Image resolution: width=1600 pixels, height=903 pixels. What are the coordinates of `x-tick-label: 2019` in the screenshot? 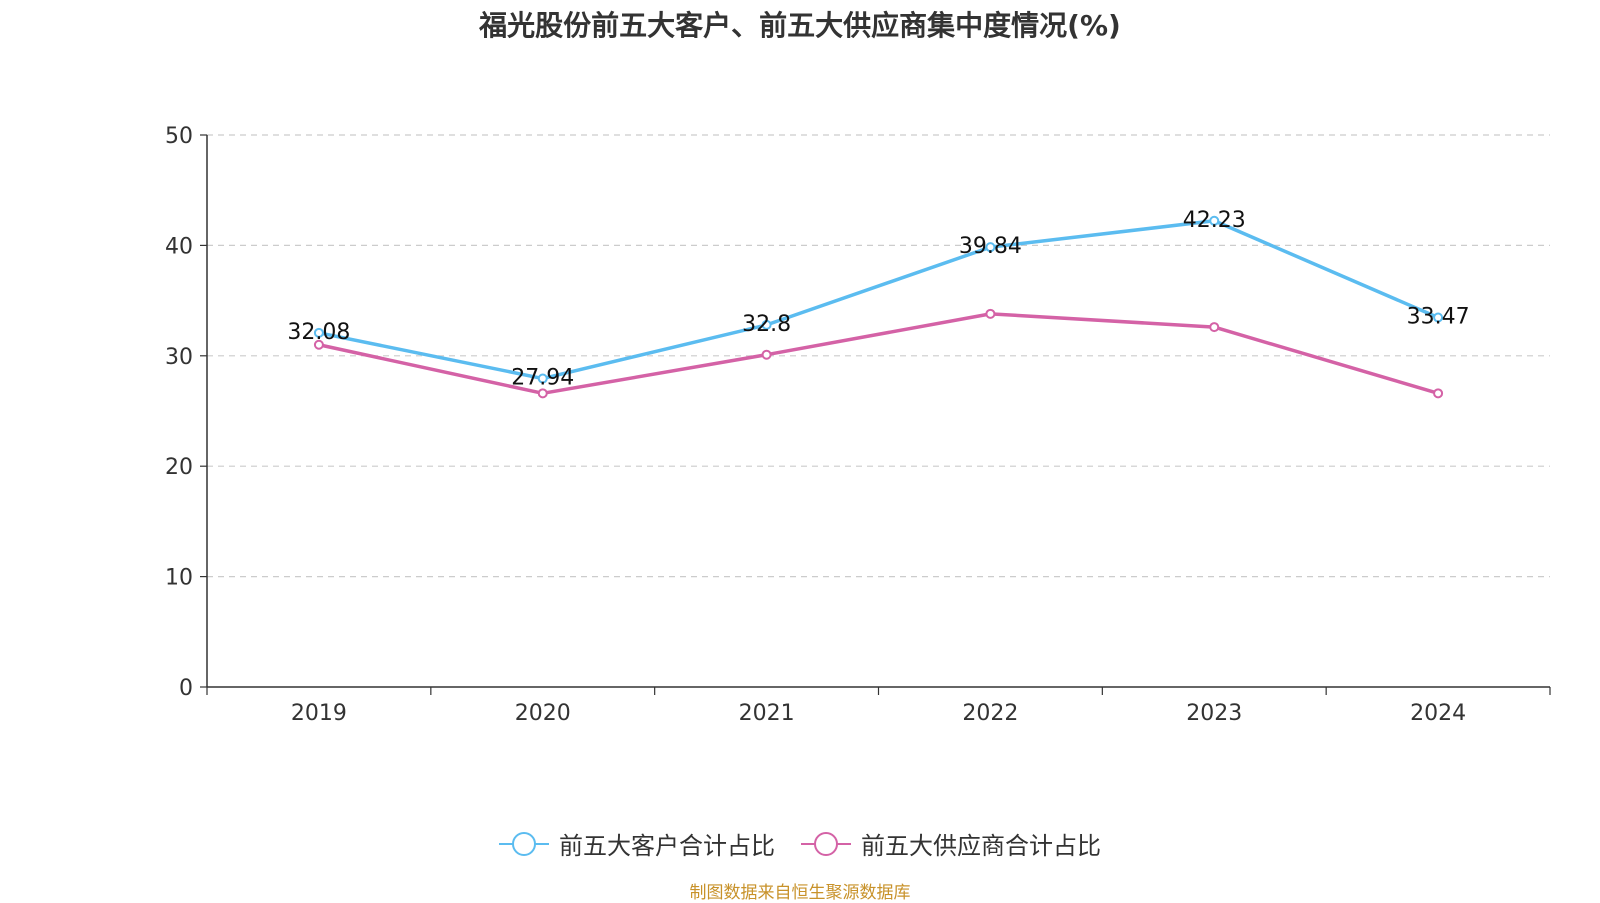 It's located at (319, 713).